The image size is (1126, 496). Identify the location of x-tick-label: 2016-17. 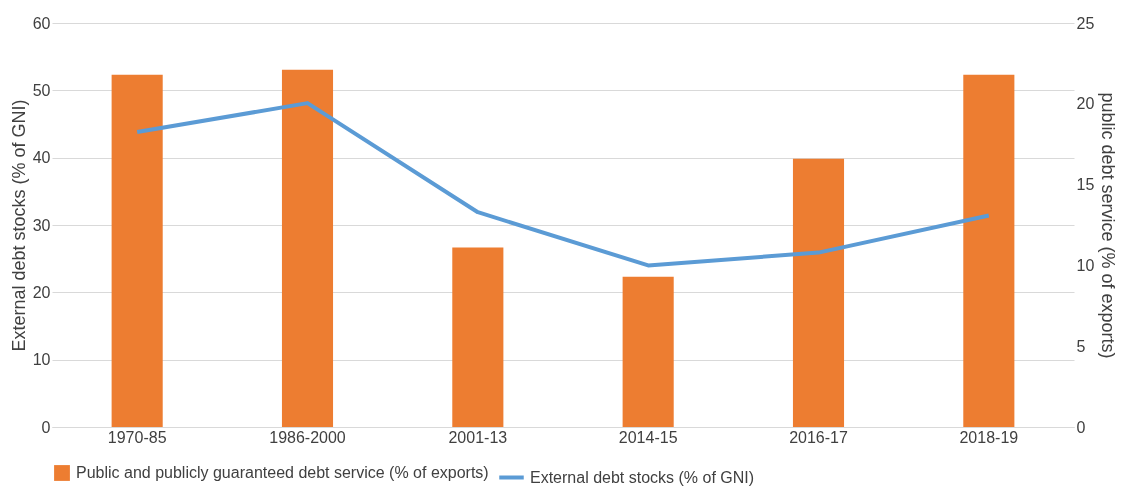
(818, 437).